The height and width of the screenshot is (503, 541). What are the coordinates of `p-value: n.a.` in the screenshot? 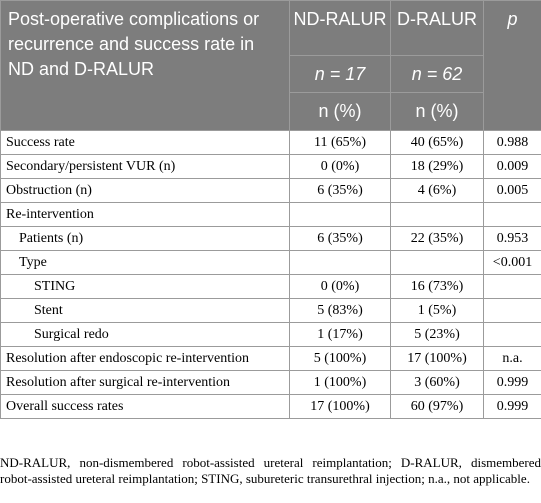 It's located at (512, 358).